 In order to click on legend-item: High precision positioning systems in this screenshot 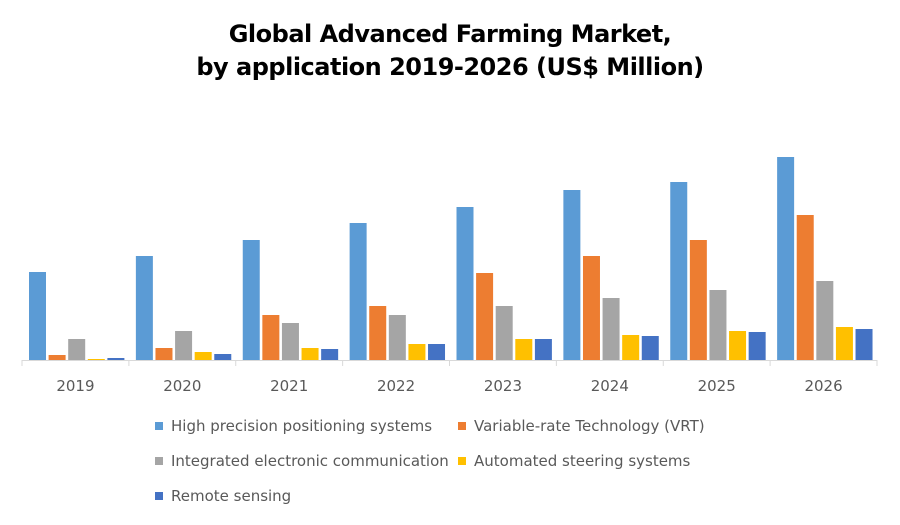, I will do `click(293, 426)`.